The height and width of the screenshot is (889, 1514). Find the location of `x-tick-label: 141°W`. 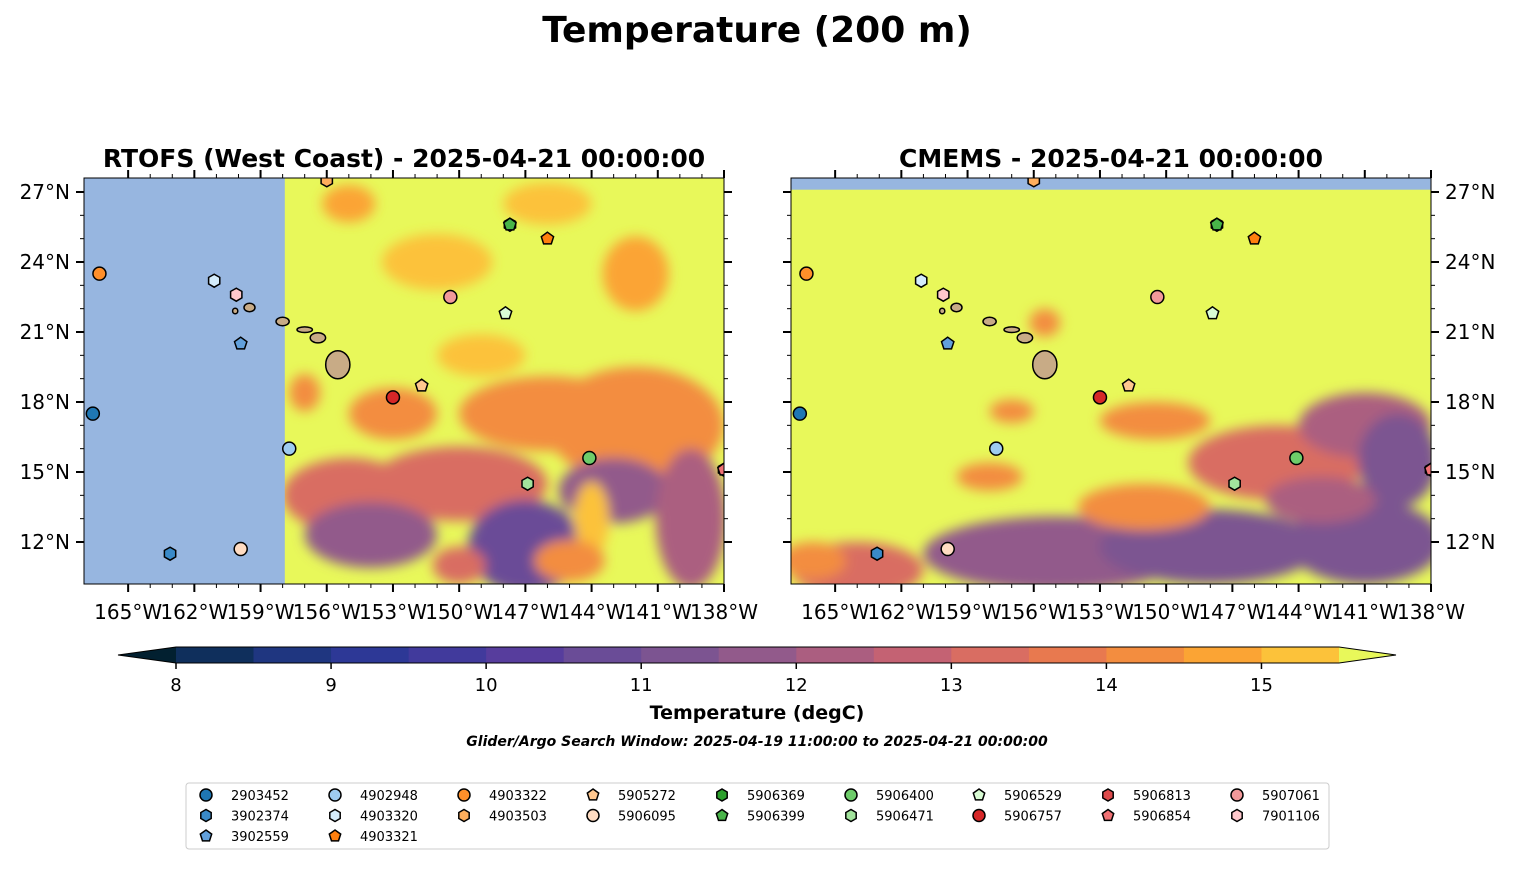

x-tick-label: 141°W is located at coordinates (1365, 612).